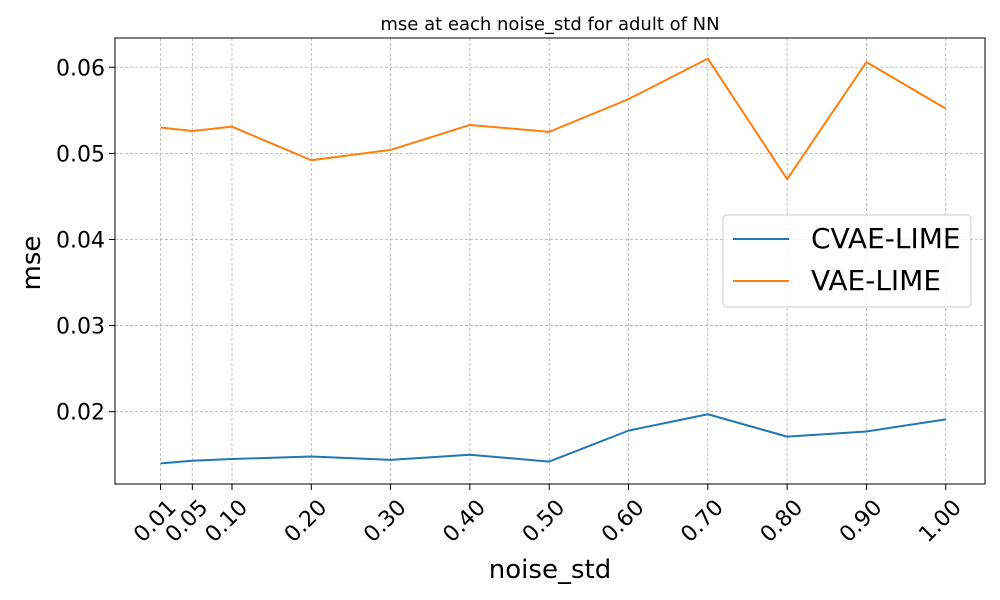 The image size is (1000, 600). I want to click on y-tick-label: 0.06, so click(80, 68).